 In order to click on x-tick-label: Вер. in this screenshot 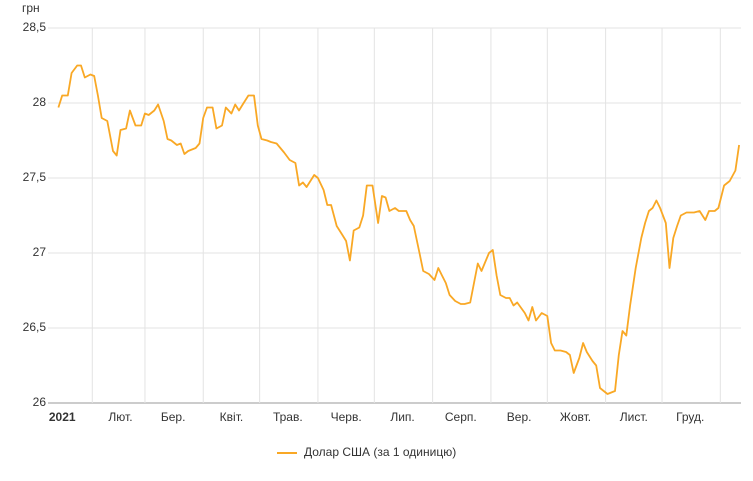, I will do `click(519, 417)`.